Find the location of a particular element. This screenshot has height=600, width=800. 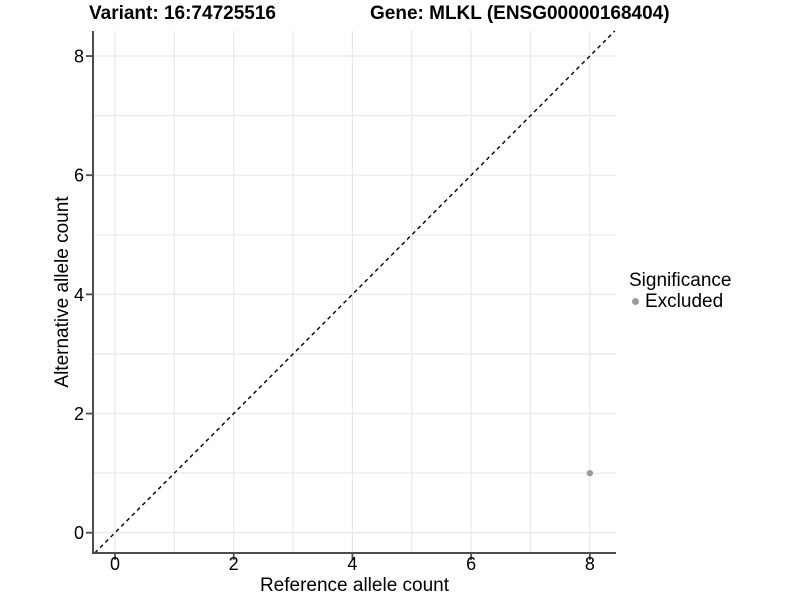

x-tick-label: 0 is located at coordinates (115, 564).